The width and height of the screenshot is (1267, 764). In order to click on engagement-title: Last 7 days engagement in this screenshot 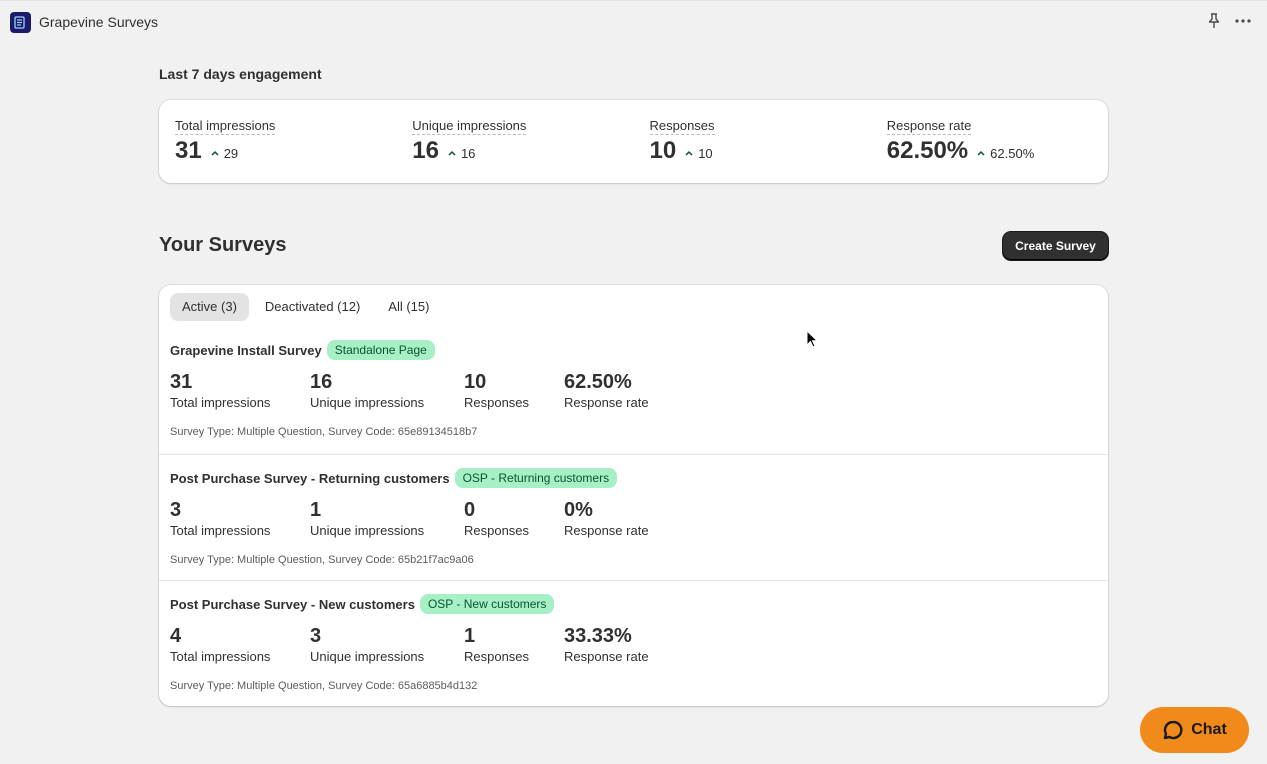, I will do `click(240, 74)`.